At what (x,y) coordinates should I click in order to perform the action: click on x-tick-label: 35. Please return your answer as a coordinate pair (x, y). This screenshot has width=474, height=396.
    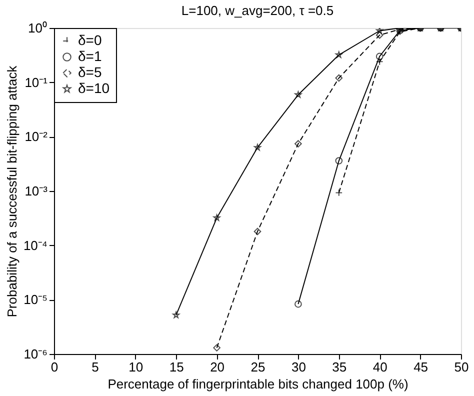
    Looking at the image, I should click on (339, 367).